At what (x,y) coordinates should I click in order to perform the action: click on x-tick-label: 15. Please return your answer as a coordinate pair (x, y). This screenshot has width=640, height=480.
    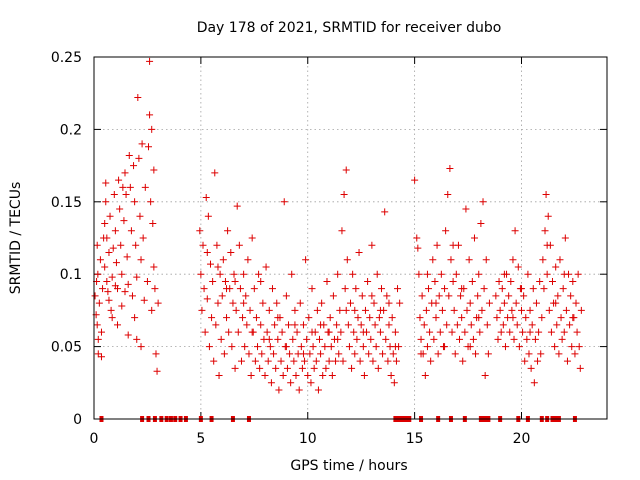
    Looking at the image, I should click on (415, 439).